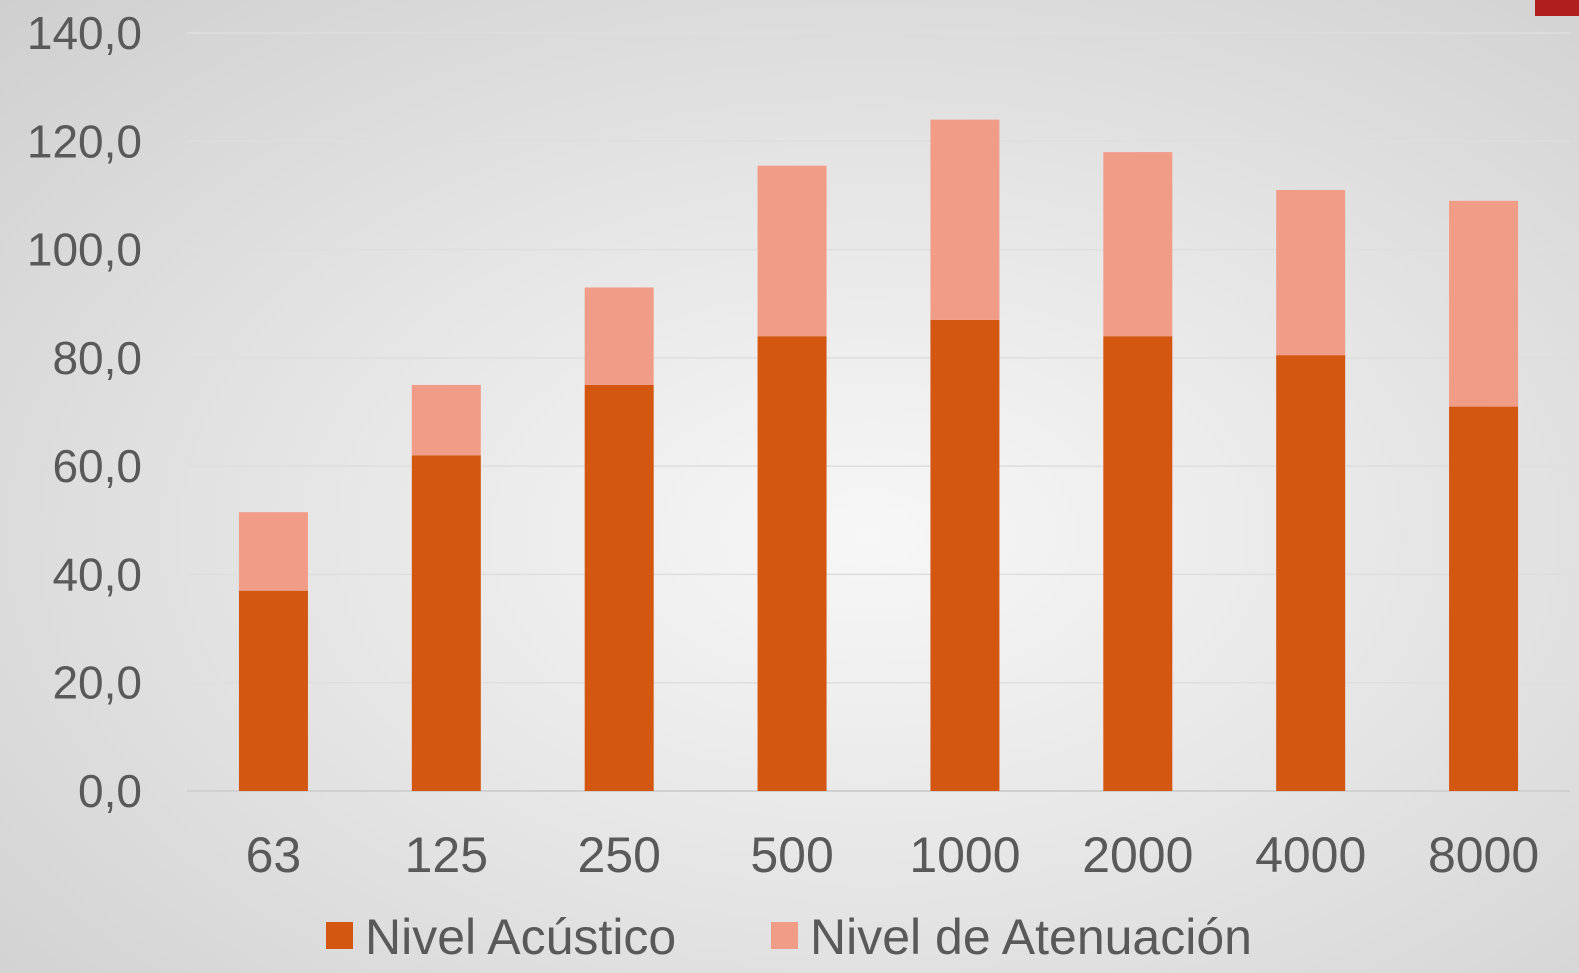  Describe the element at coordinates (618, 855) in the screenshot. I see `x-tick-label: 250` at that location.